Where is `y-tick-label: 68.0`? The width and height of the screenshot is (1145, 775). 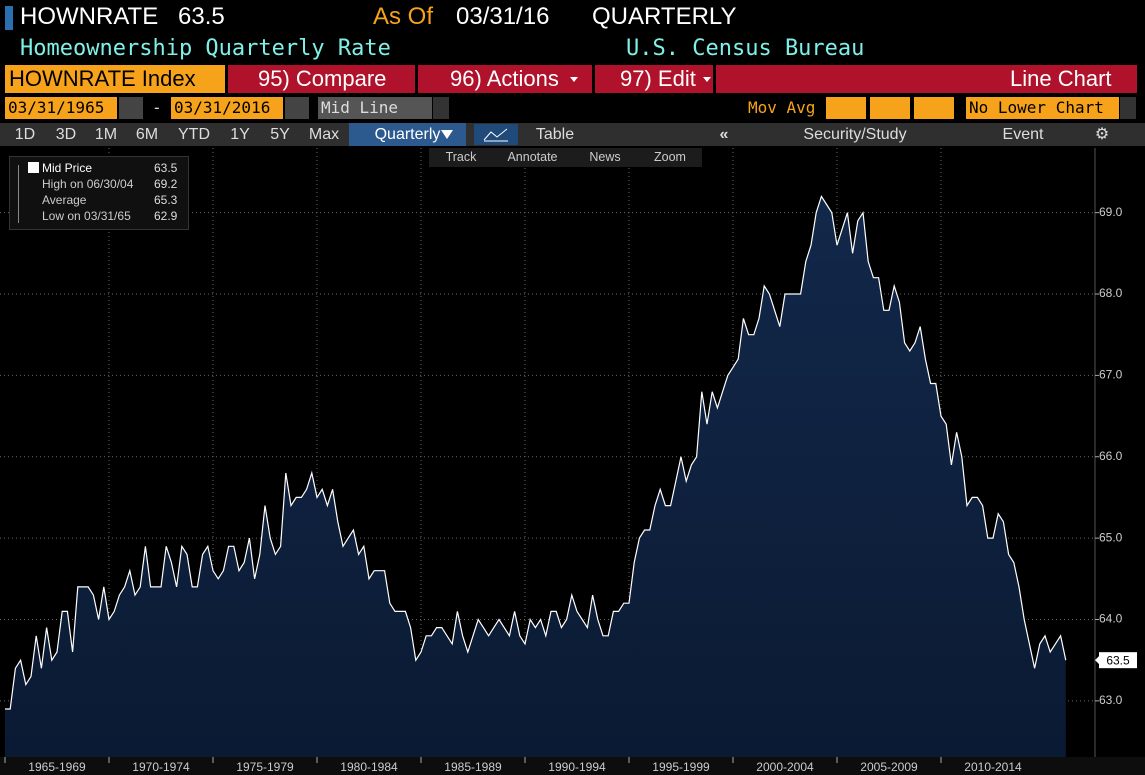
y-tick-label: 68.0 is located at coordinates (1111, 293).